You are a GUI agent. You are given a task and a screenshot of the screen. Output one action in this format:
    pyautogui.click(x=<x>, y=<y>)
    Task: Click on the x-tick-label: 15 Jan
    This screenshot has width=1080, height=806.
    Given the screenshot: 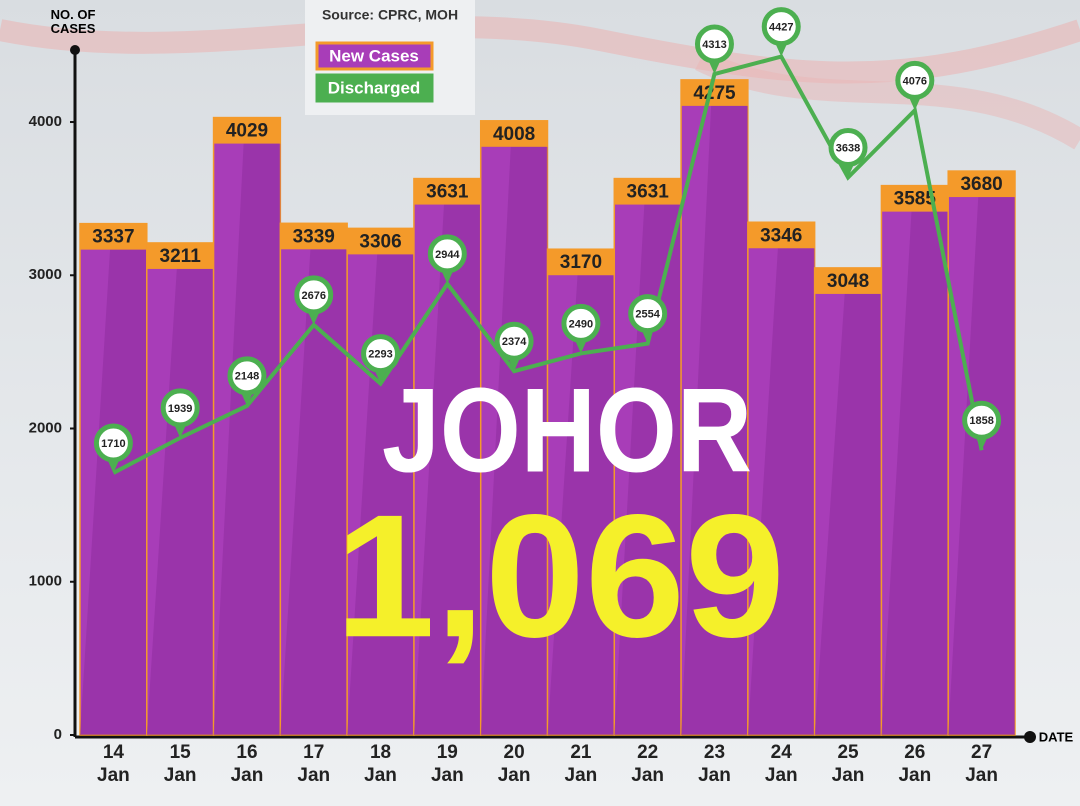 What is the action you would take?
    pyautogui.click(x=180, y=764)
    